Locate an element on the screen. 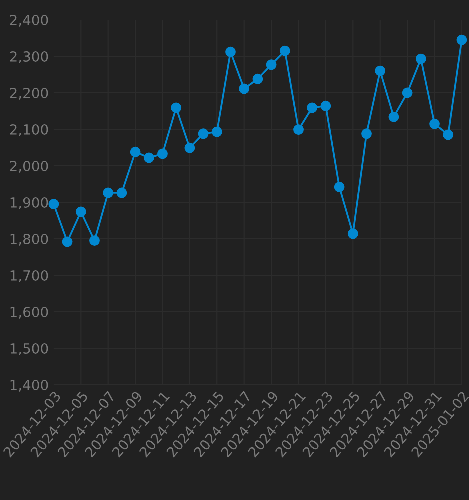 The height and width of the screenshot is (500, 469). y-tick-label: 1,800 is located at coordinates (29, 240).